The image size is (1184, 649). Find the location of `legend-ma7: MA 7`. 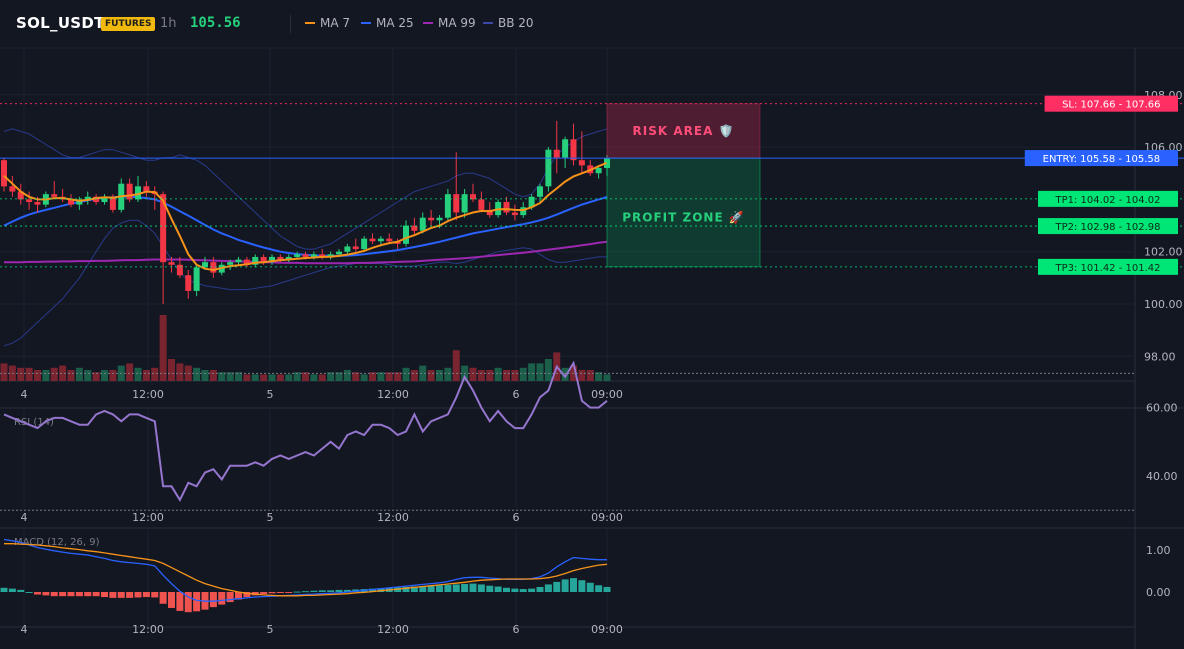

legend-ma7: MA 7 is located at coordinates (327, 23).